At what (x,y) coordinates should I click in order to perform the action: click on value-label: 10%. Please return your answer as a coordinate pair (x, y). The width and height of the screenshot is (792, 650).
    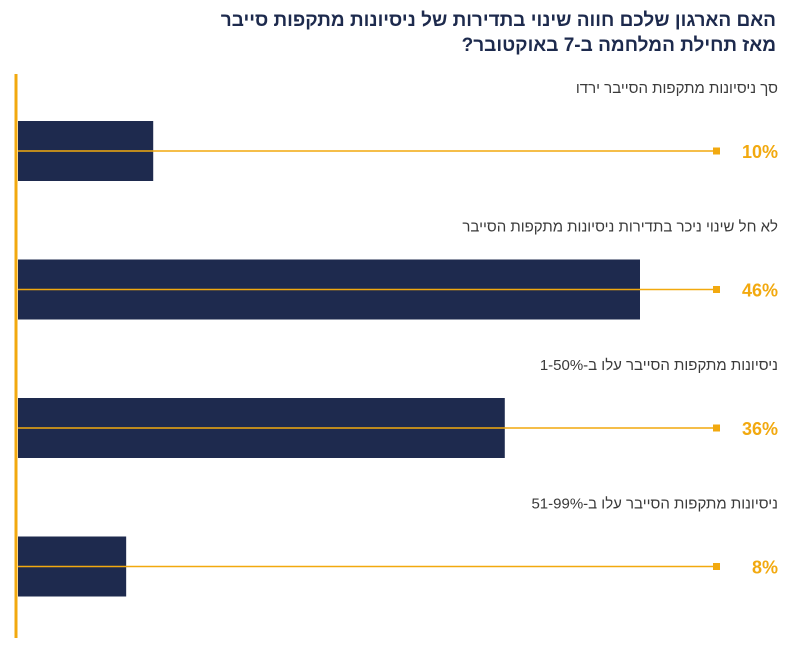
    Looking at the image, I should click on (760, 152).